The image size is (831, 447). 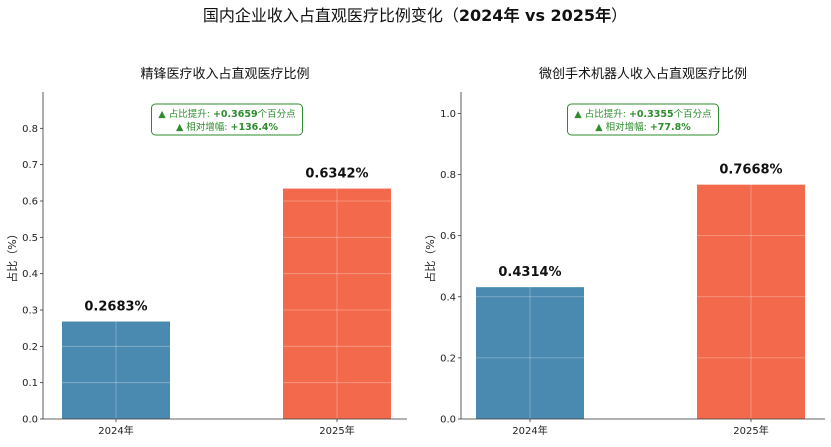 I want to click on annotation-line-1: ▲ 占比提升: +0.3659个百分点, so click(x=227, y=114).